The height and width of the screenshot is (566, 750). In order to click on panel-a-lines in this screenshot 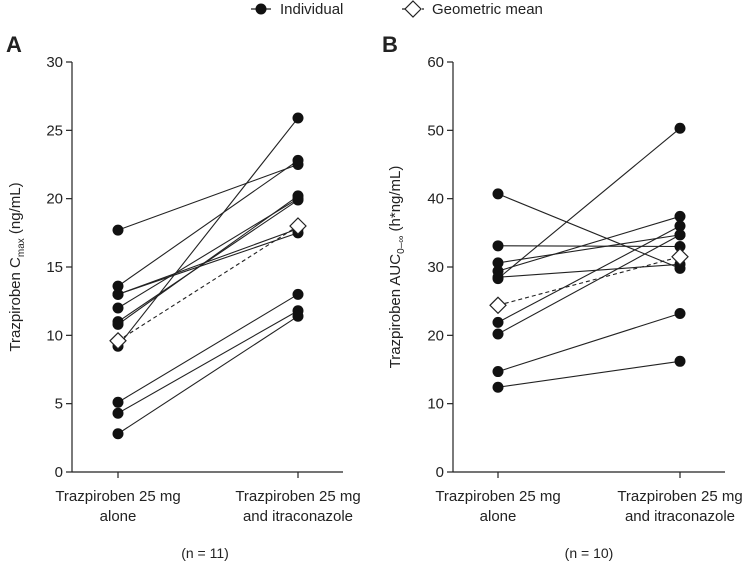, I will do `click(208, 276)`.